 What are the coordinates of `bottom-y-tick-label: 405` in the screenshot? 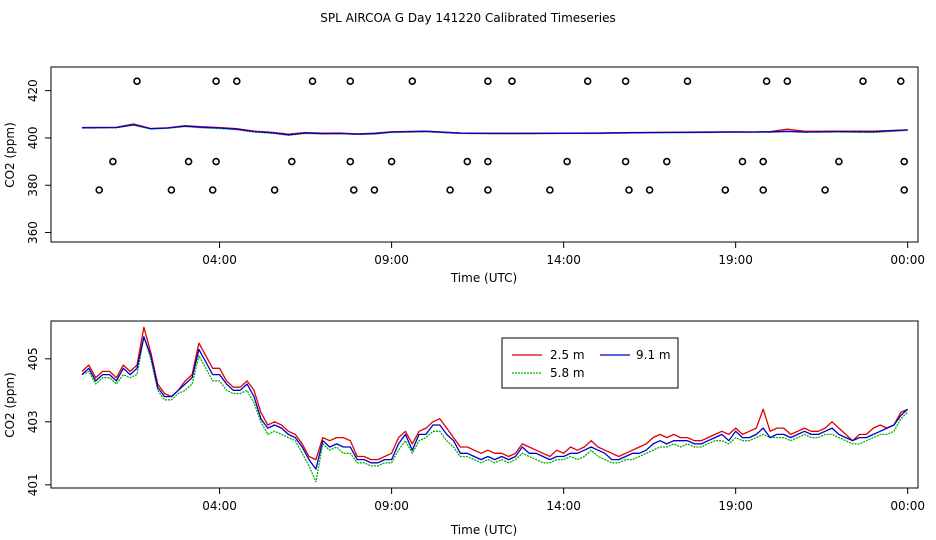 It's located at (33, 358).